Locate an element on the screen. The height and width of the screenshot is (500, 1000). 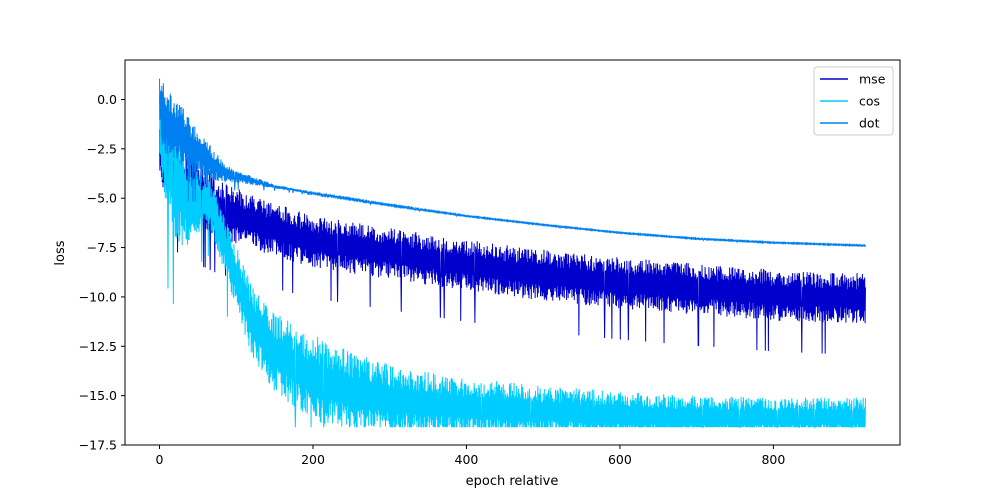
y-tick-label: −7.5 is located at coordinates (102, 247).